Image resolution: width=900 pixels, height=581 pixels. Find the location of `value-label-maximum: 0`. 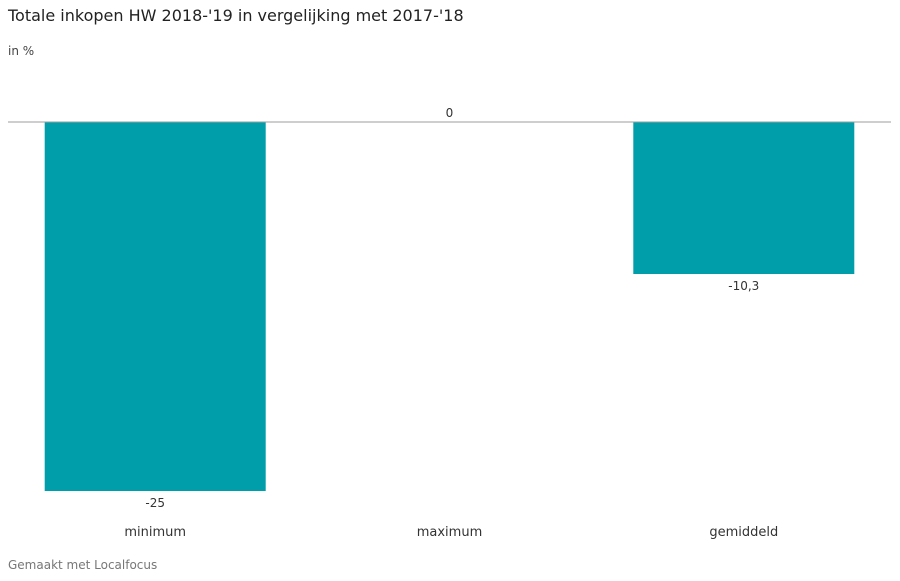

value-label-maximum: 0 is located at coordinates (450, 113).